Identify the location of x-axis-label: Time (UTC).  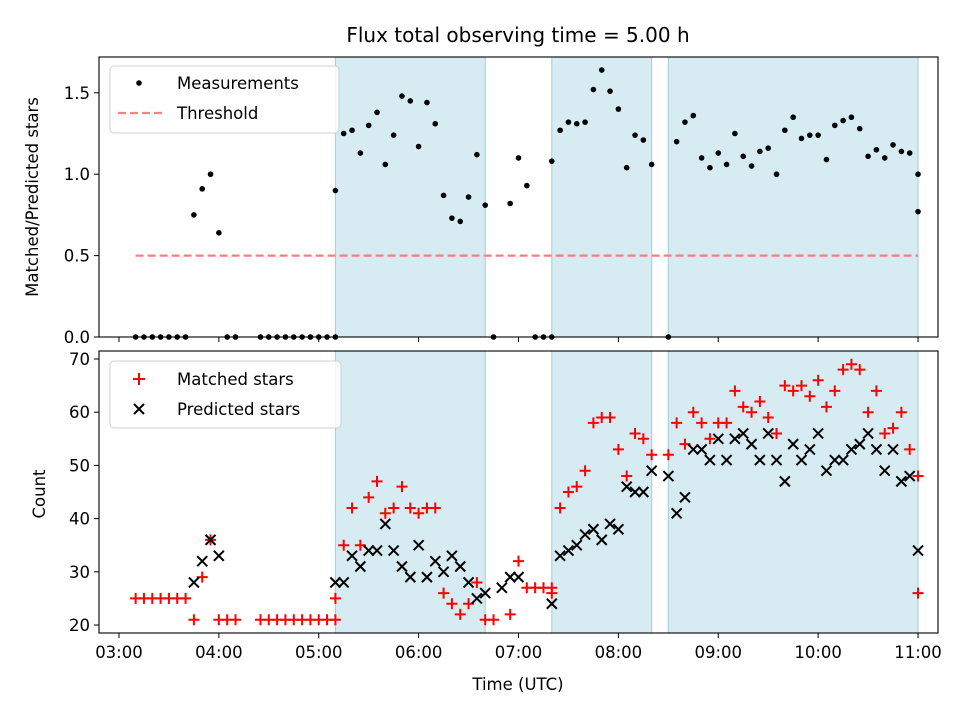
(517, 684).